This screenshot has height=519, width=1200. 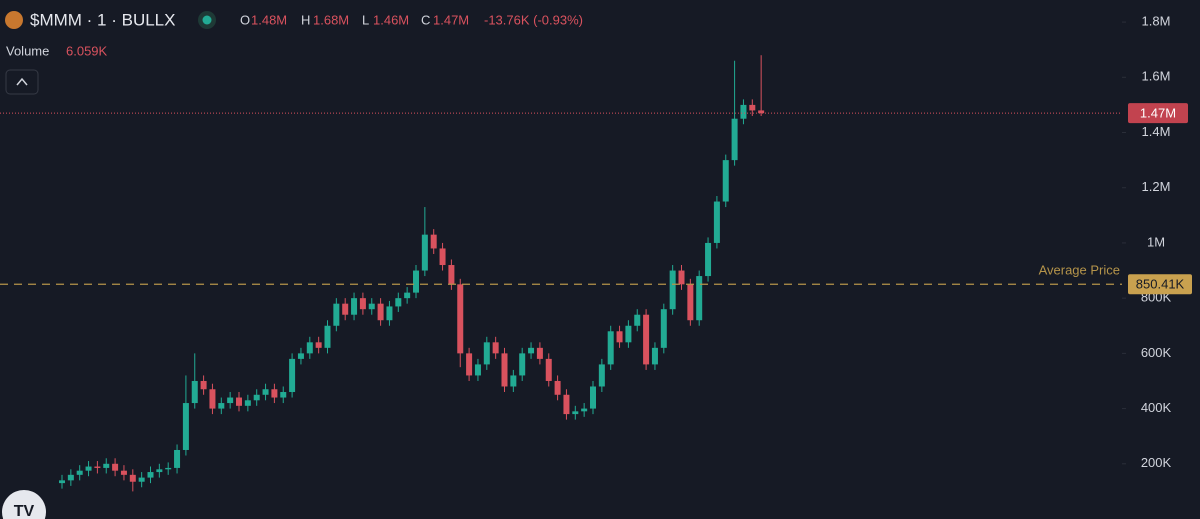 I want to click on ohlc-value: 1.47M, so click(x=451, y=19).